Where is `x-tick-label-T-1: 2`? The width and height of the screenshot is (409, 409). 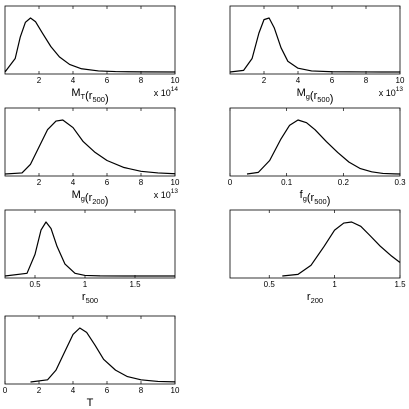 x-tick-label-T-1: 2 is located at coordinates (39, 390).